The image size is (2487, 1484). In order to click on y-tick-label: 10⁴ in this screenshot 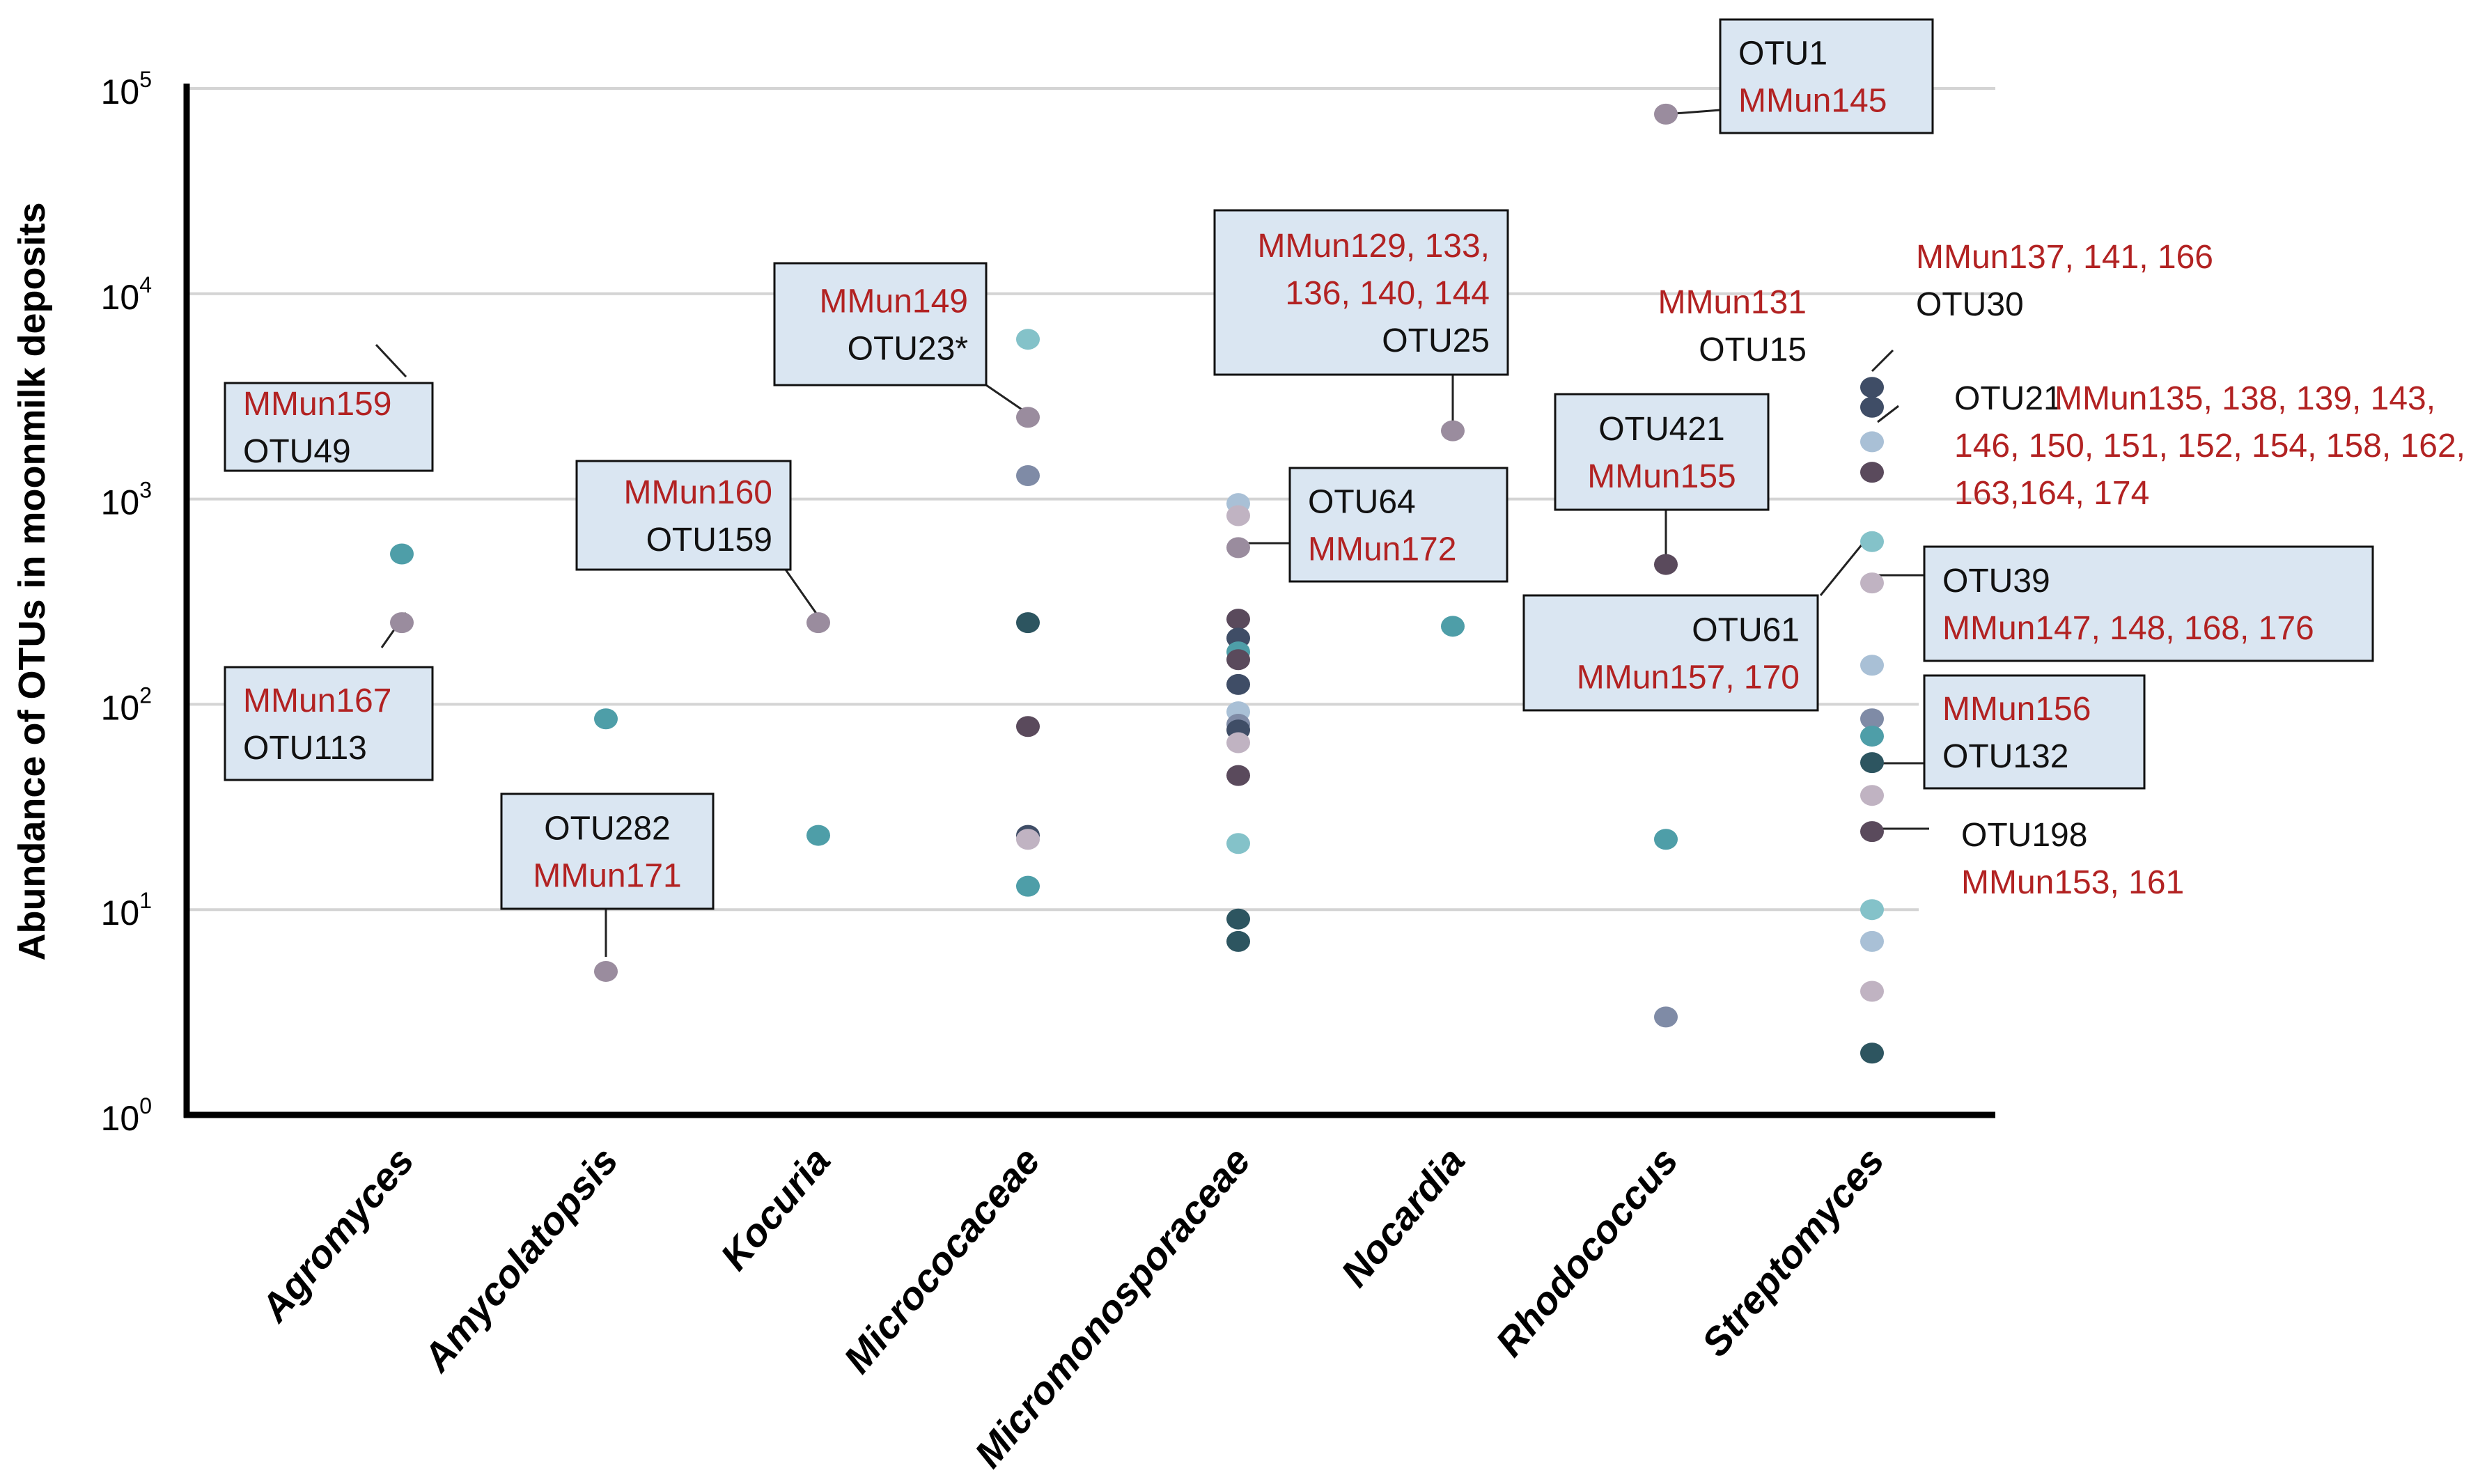, I will do `click(127, 294)`.